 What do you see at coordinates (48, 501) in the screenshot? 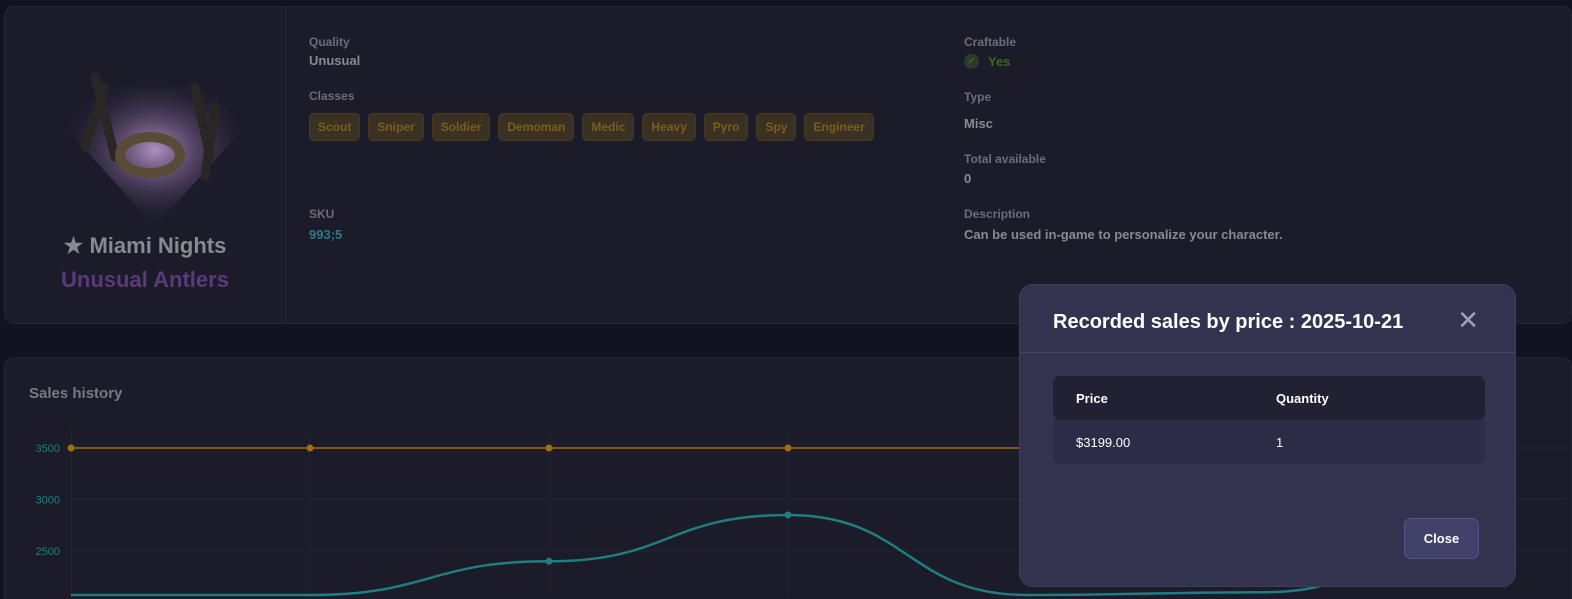
I see `y-tick-label: 3000` at bounding box center [48, 501].